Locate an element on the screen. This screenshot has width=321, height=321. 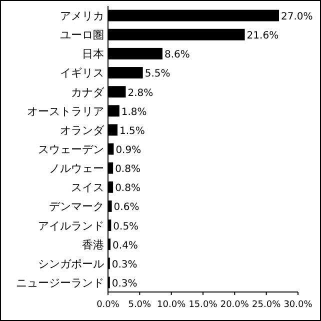
data-label: 0.4% is located at coordinates (125, 246).